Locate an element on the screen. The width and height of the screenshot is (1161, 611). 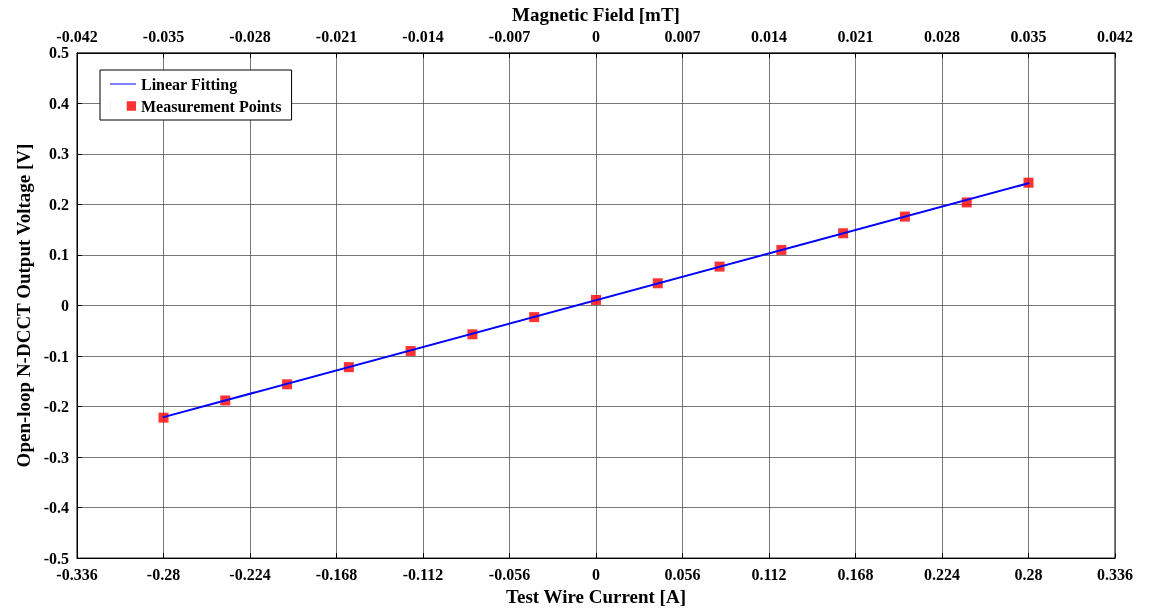
x-tick-label: -0.168 is located at coordinates (336, 574).